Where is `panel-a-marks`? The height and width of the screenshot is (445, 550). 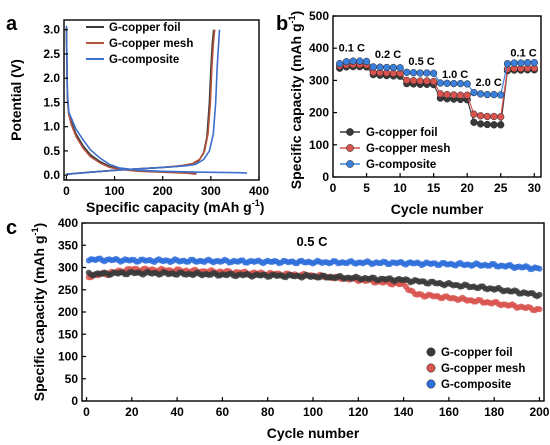
panel-a-marks is located at coordinates (156, 100).